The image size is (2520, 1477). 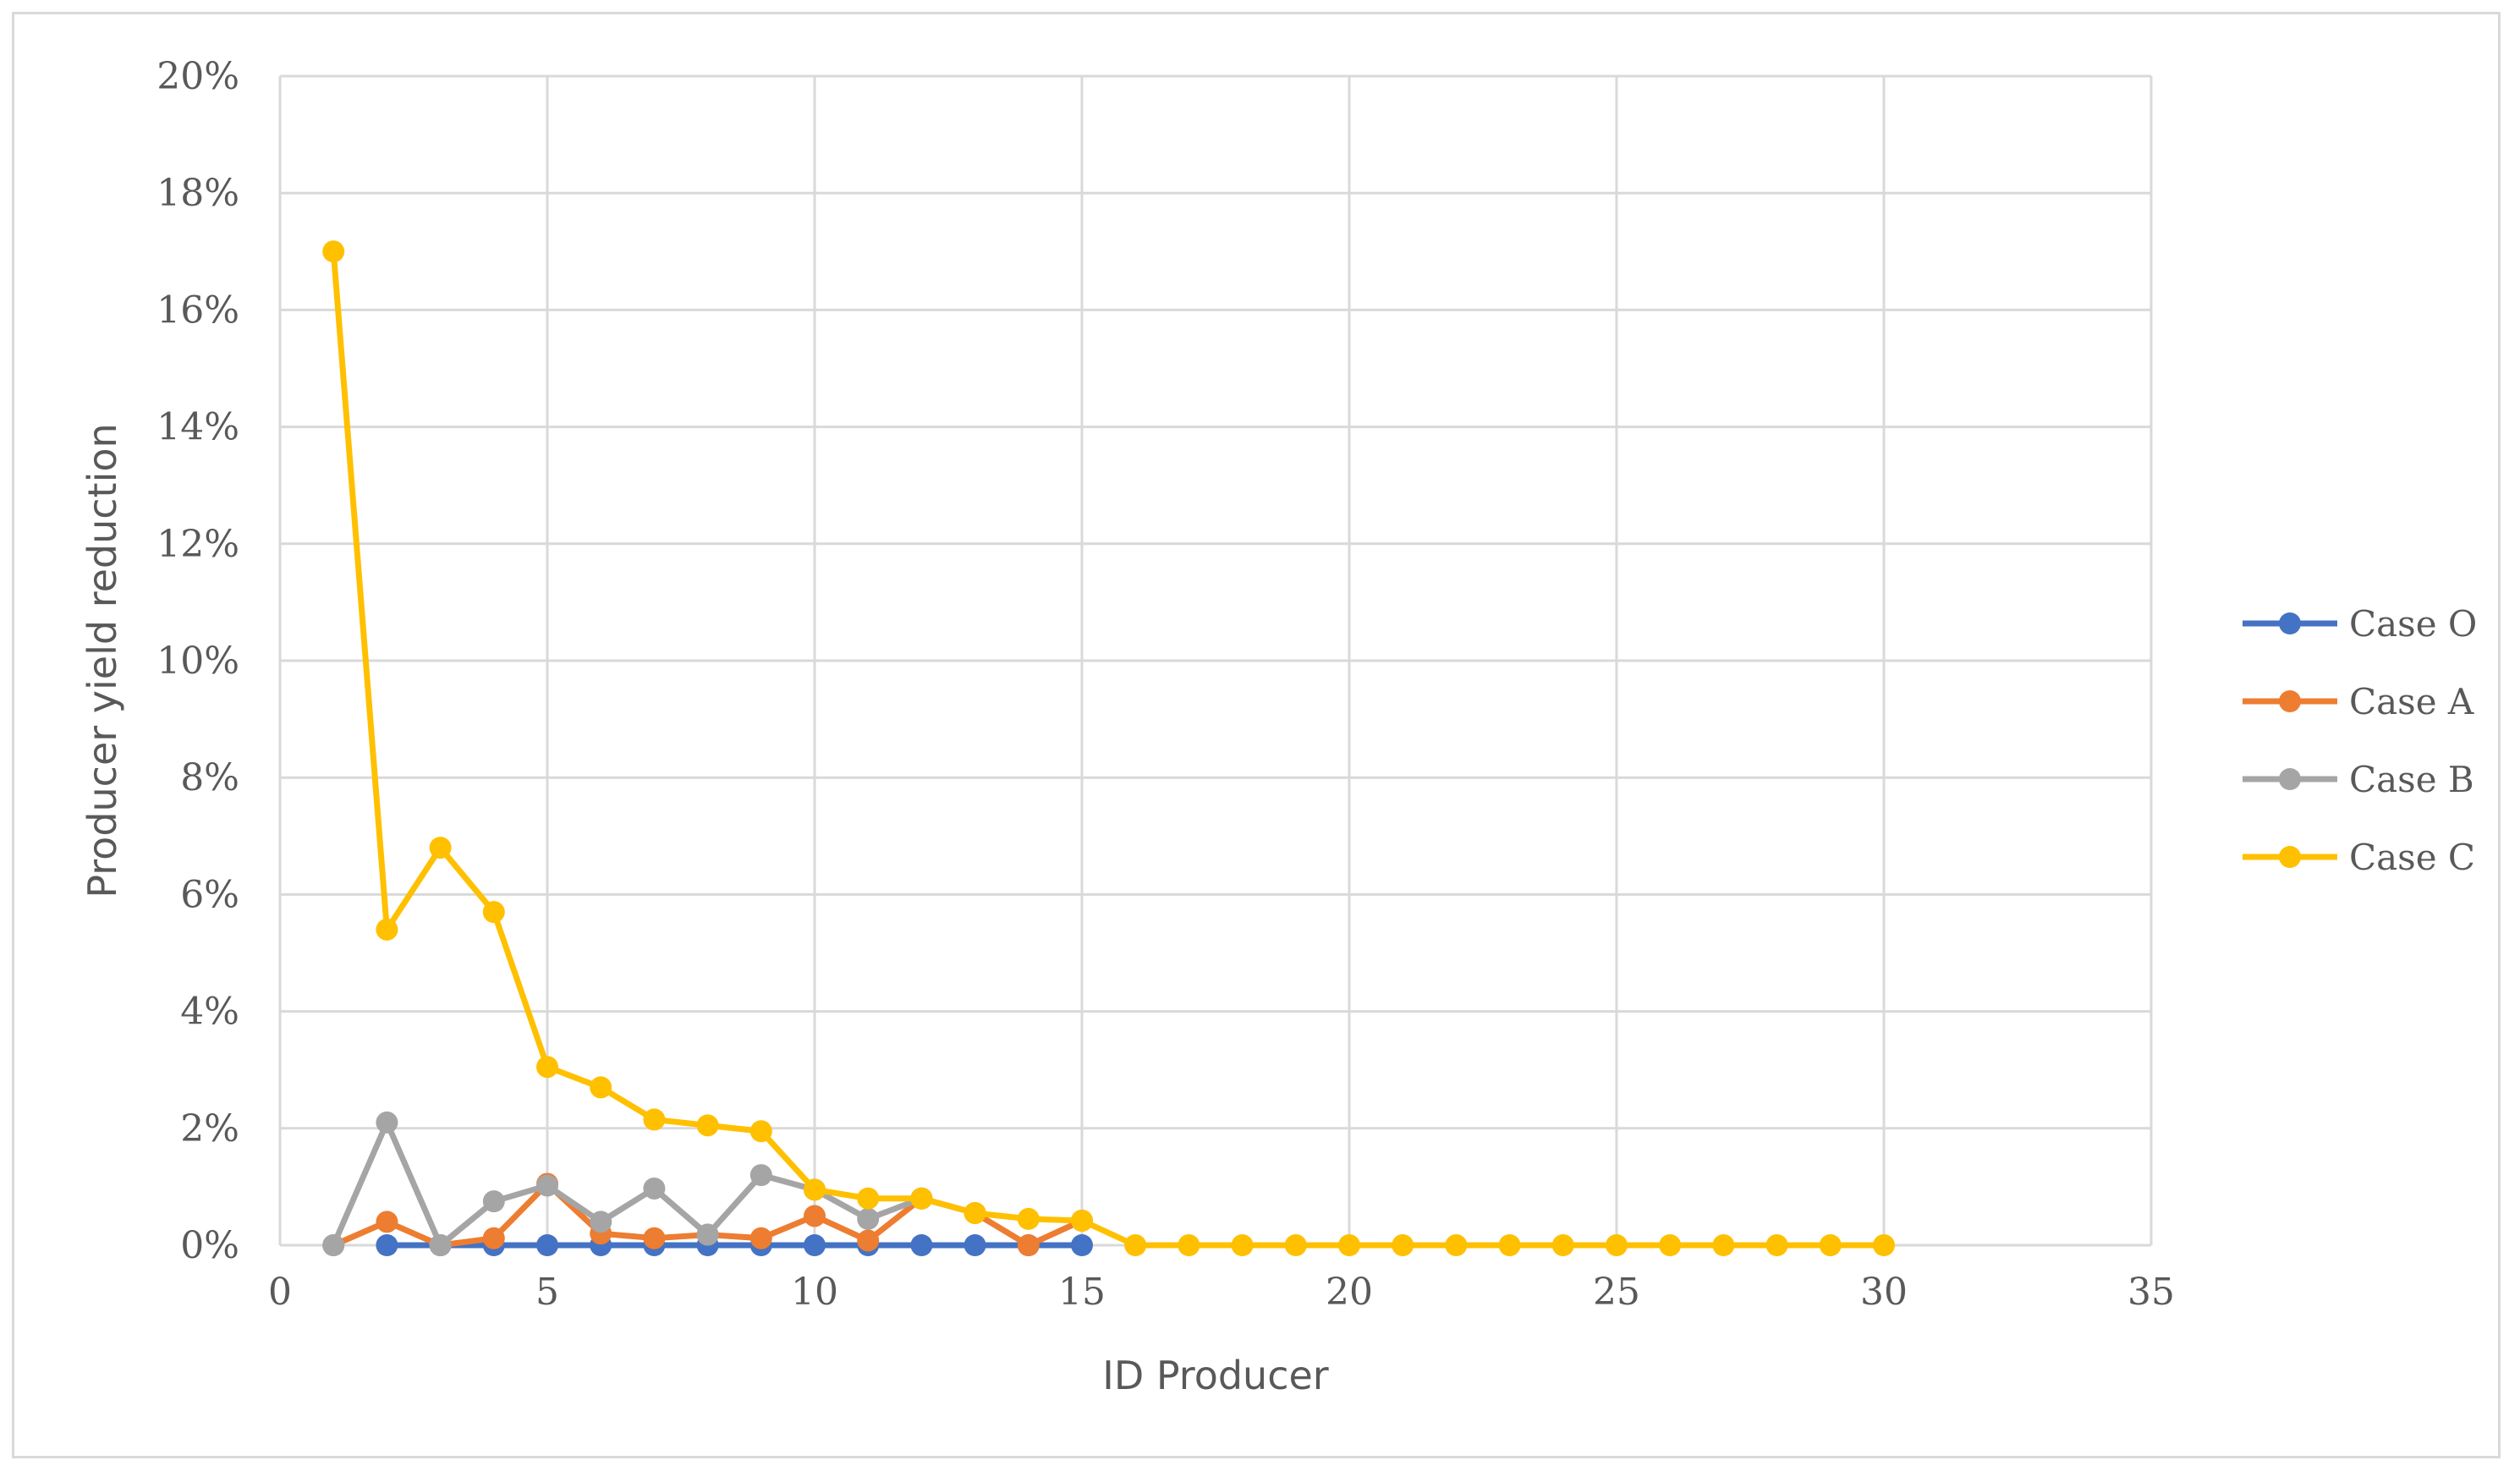 I want to click on y-tick-label: 20%, so click(x=197, y=76).